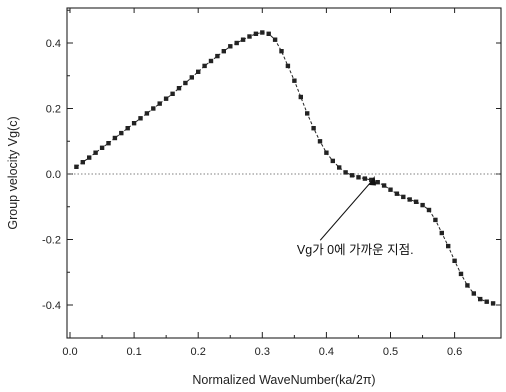  I want to click on x-tick-label: 0.6, so click(454, 352).